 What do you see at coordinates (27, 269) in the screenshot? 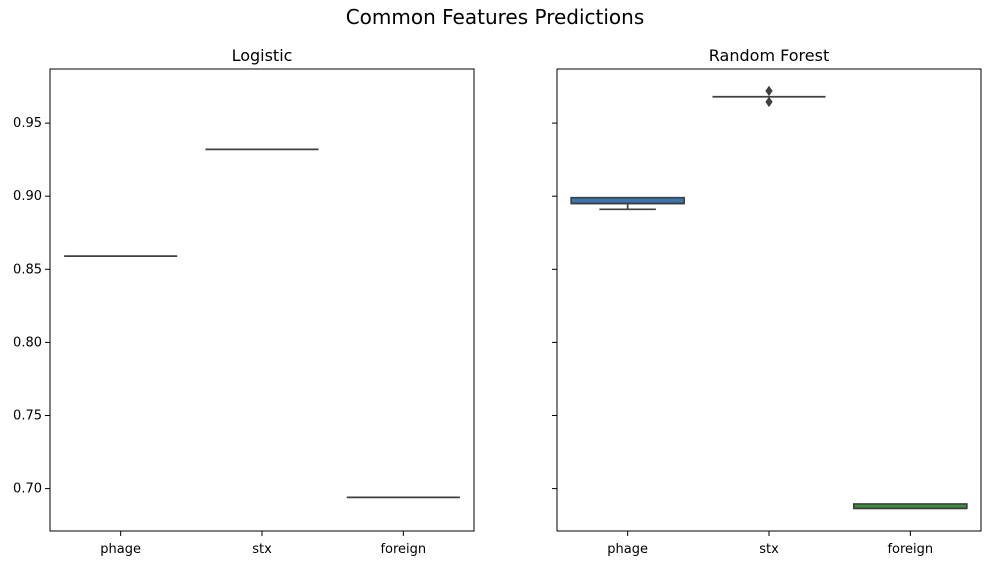
I see `y-tick-label: 0.85` at bounding box center [27, 269].